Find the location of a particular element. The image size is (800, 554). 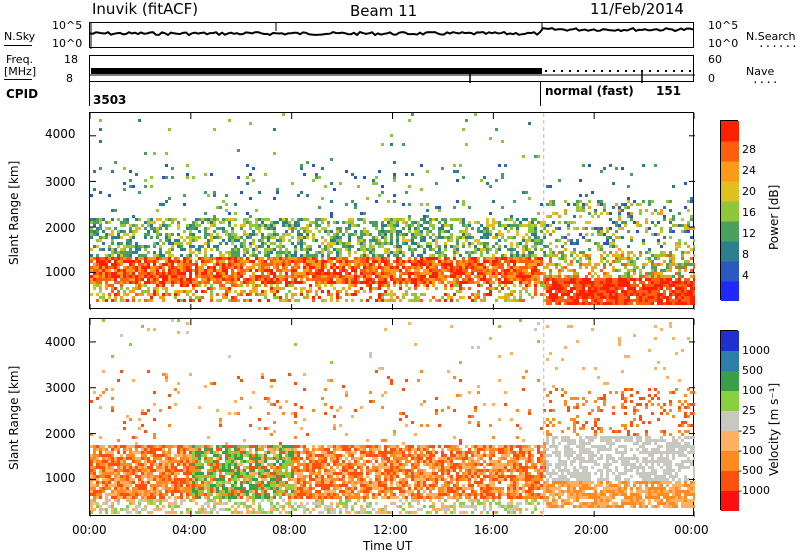

station-title: Inuvik (fitACF) is located at coordinates (145, 9).